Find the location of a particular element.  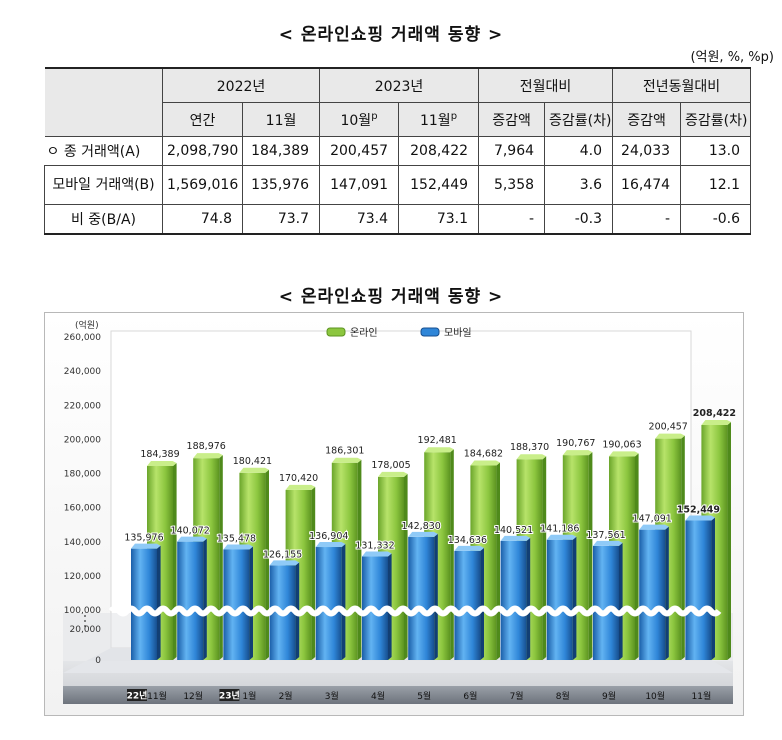

table-title: < 온라인쇼핑 거래액 동향 > is located at coordinates (391, 35).